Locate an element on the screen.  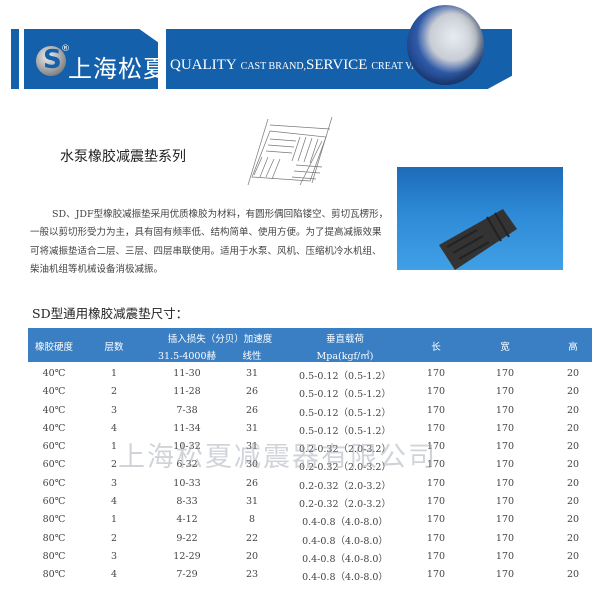
header-loss: 插入损失（分贝）加速度 is located at coordinates (220, 339).